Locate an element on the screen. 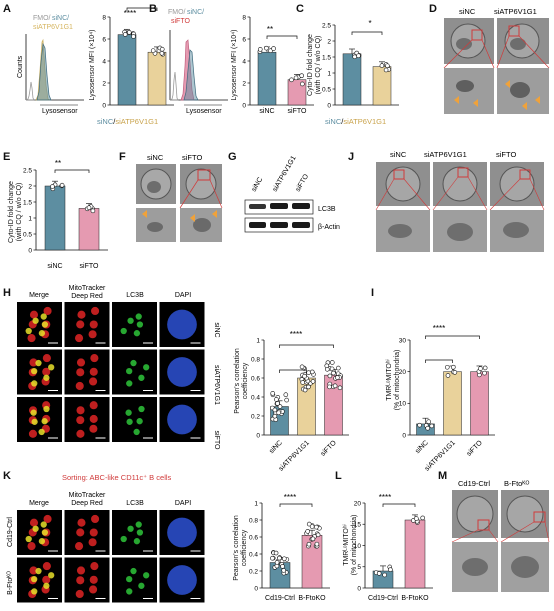 This screenshot has width=554, height=611. y-tick-label: 0.8 is located at coordinates (253, 520).